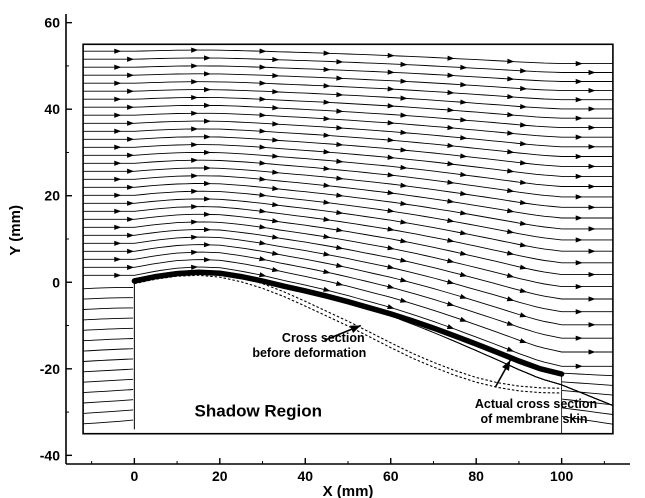 The width and height of the screenshot is (645, 498). Describe the element at coordinates (587, 374) in the screenshot. I see `wake-streamline` at that location.